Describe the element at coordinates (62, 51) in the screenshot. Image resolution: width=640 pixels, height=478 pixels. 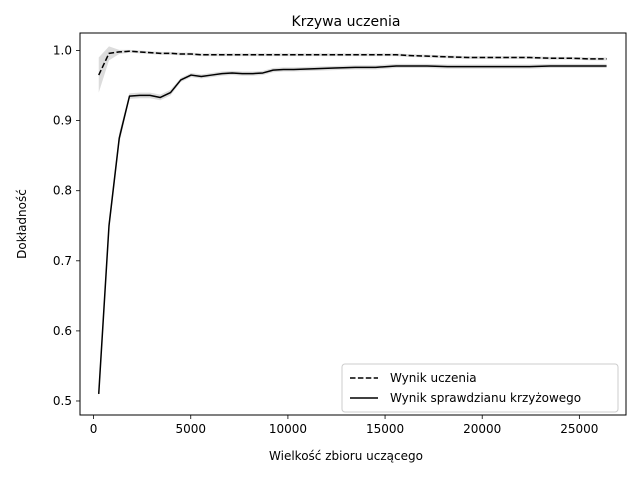
I see `y-tick-label: 1.0` at that location.